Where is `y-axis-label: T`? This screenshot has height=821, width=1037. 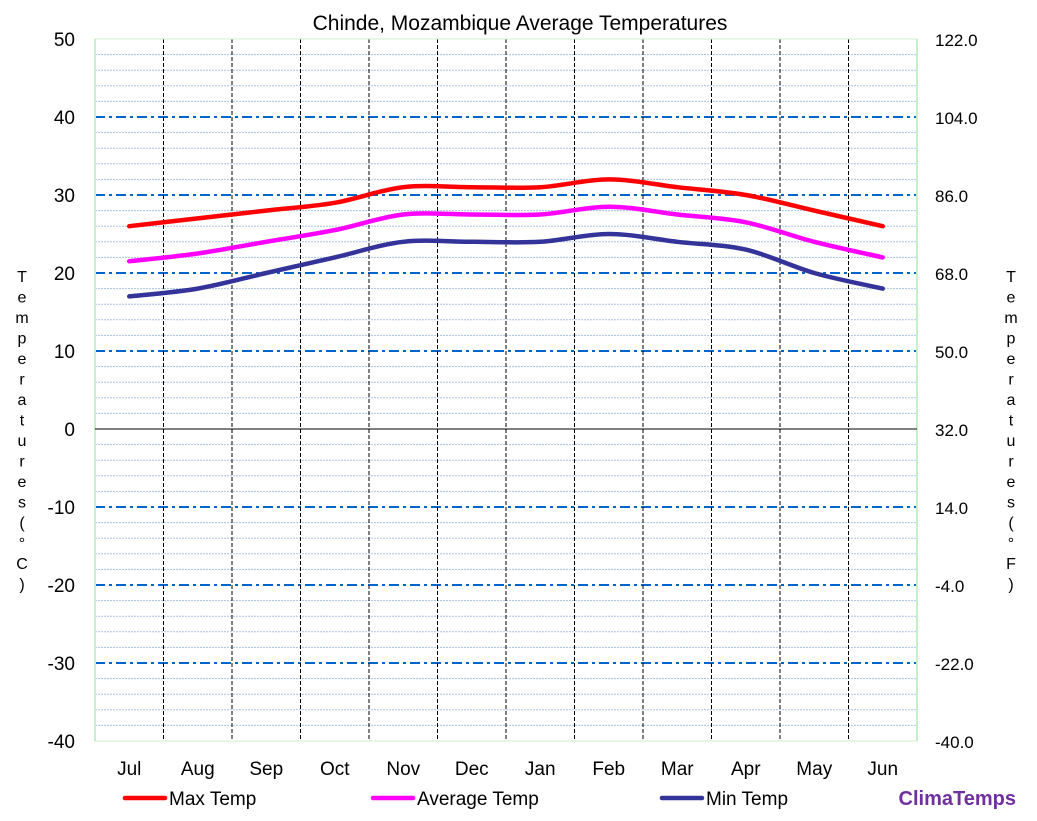
y-axis-label: T is located at coordinates (22, 277).